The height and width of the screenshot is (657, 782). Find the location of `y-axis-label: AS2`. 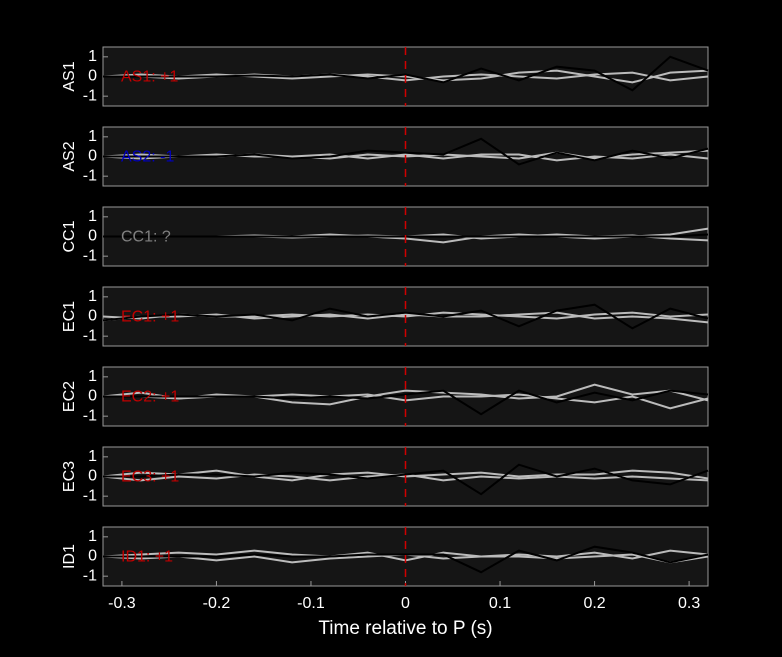

y-axis-label: AS2 is located at coordinates (69, 156).